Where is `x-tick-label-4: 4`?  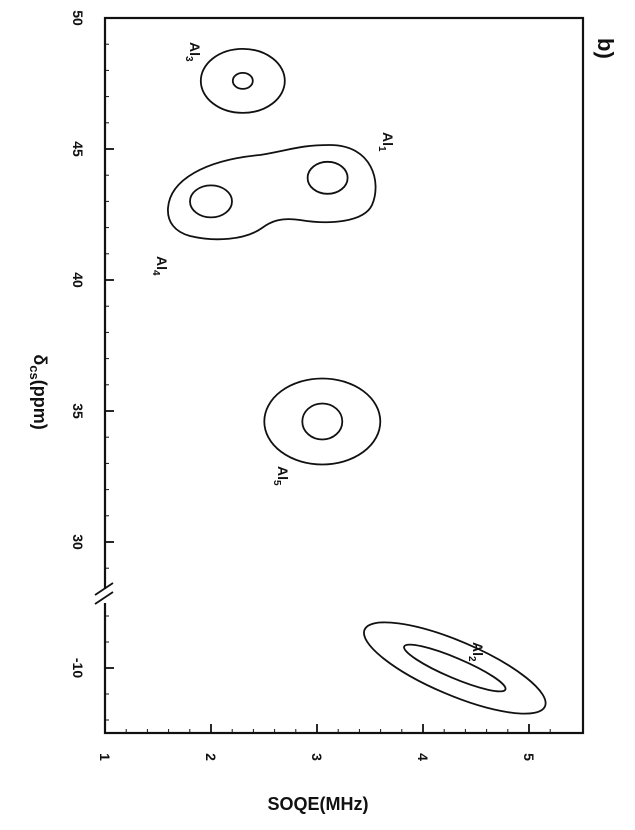 x-tick-label-4: 4 is located at coordinates (423, 757).